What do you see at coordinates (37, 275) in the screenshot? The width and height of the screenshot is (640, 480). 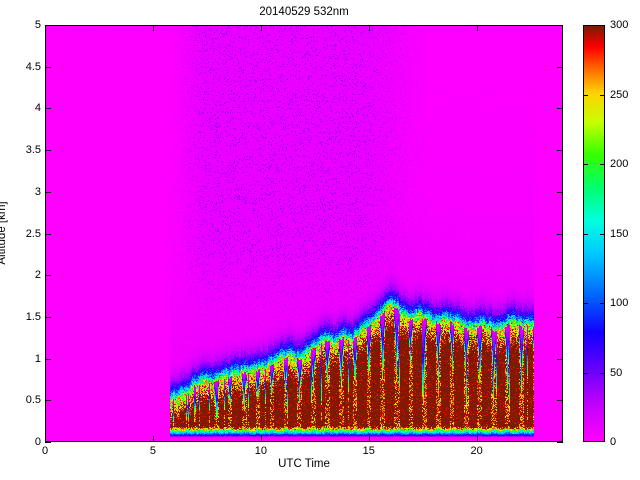 I see `y-tick-label: 2` at bounding box center [37, 275].